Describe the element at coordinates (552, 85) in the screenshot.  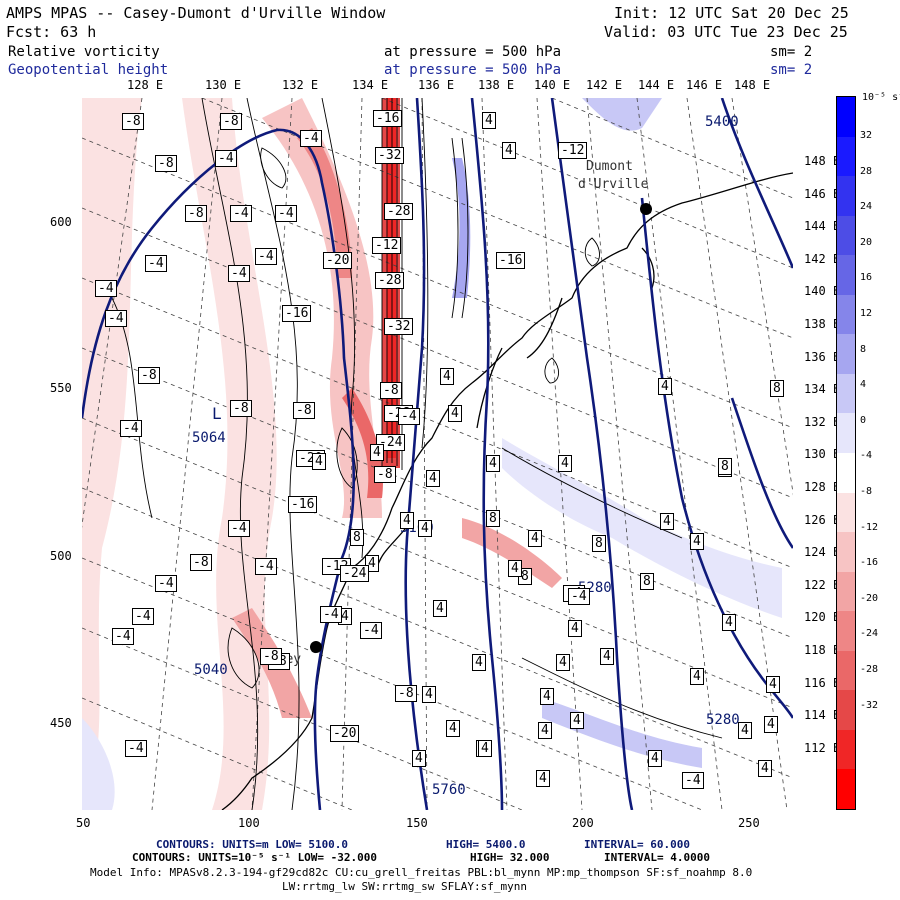
I see `lon-tick: 140 E` at that location.